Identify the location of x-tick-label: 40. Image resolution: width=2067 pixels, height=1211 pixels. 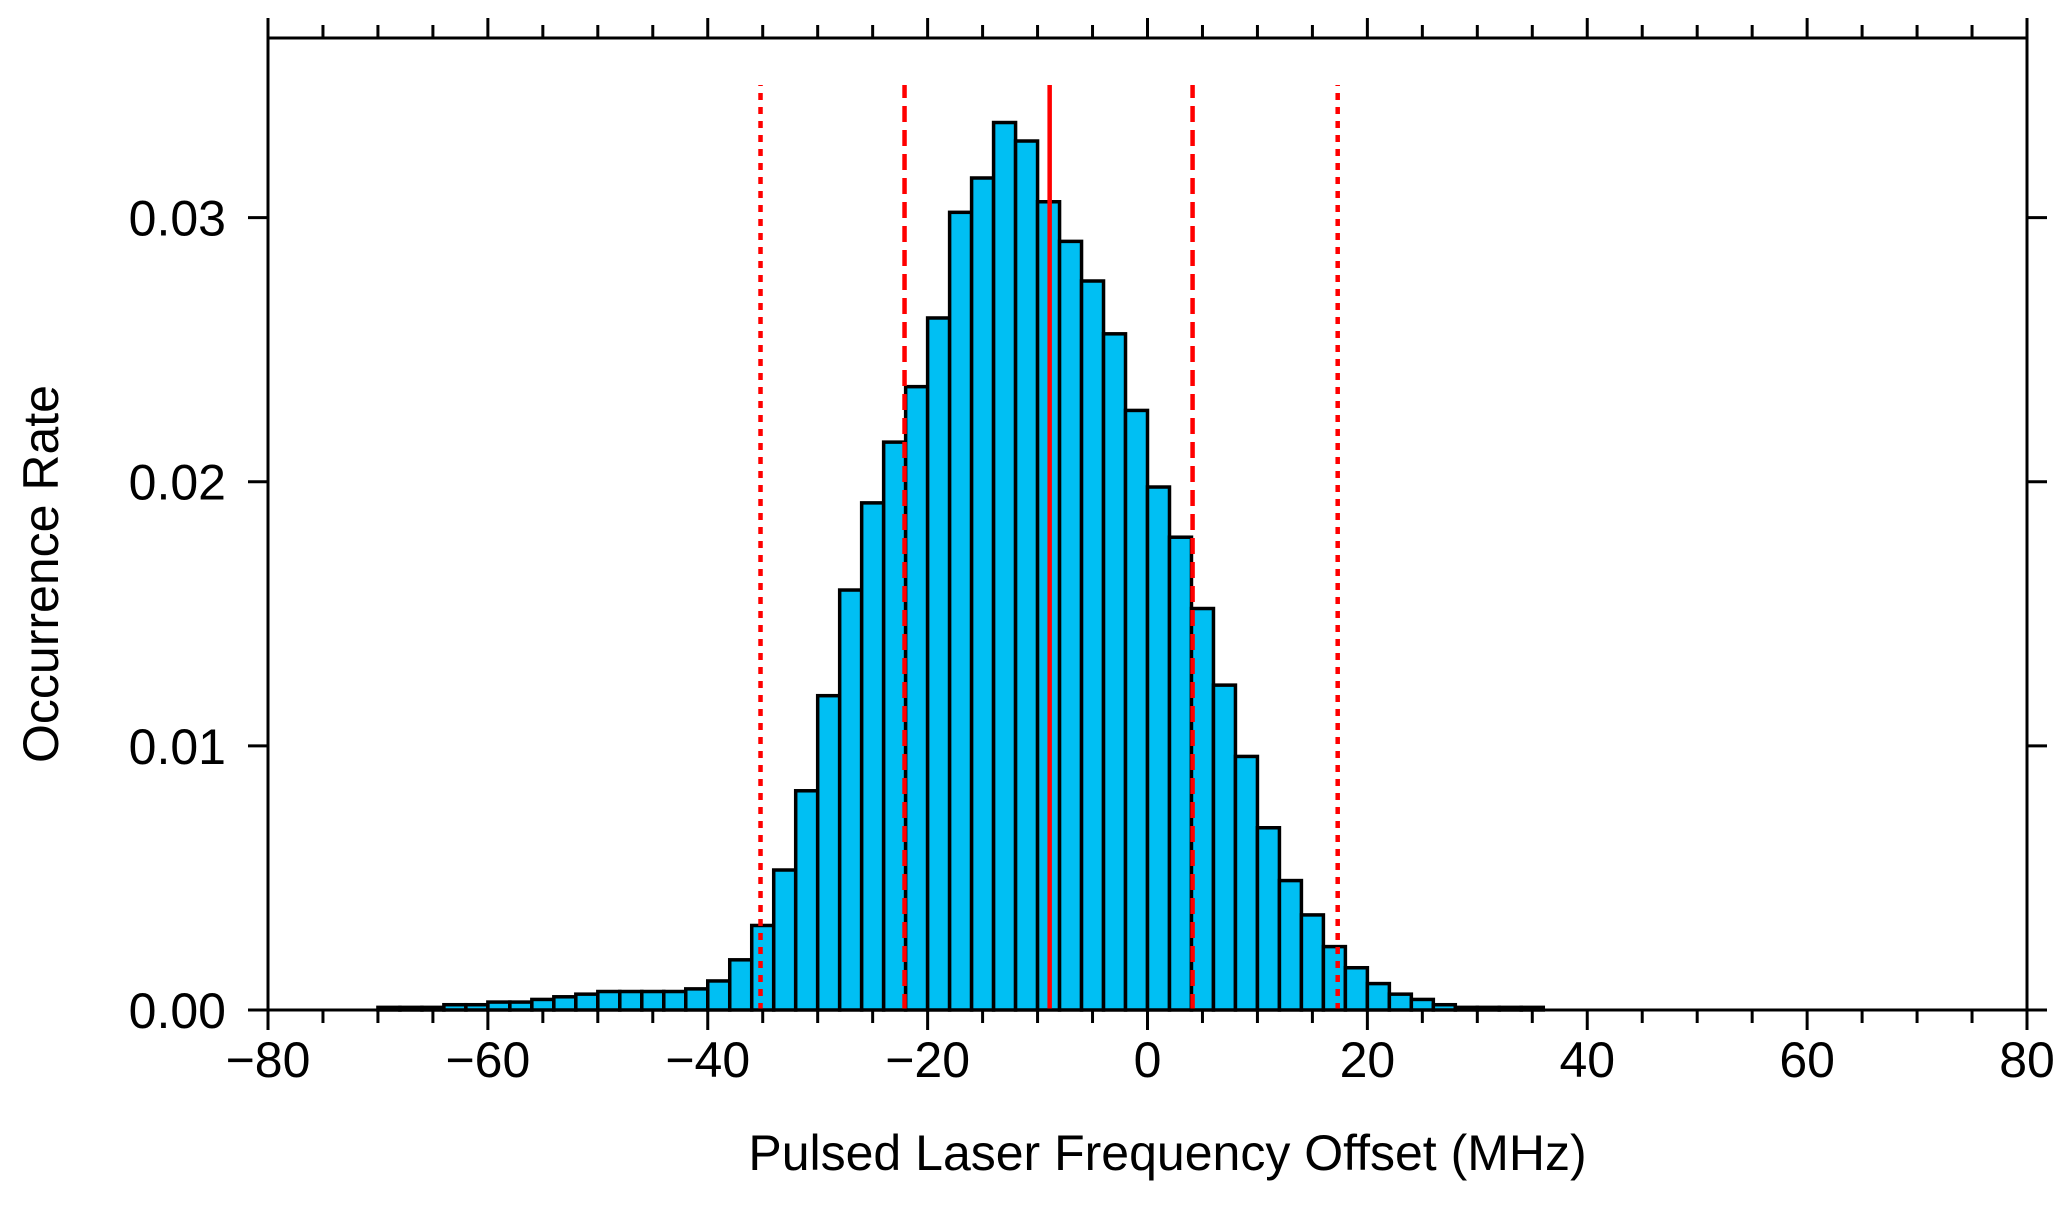
(1587, 1060).